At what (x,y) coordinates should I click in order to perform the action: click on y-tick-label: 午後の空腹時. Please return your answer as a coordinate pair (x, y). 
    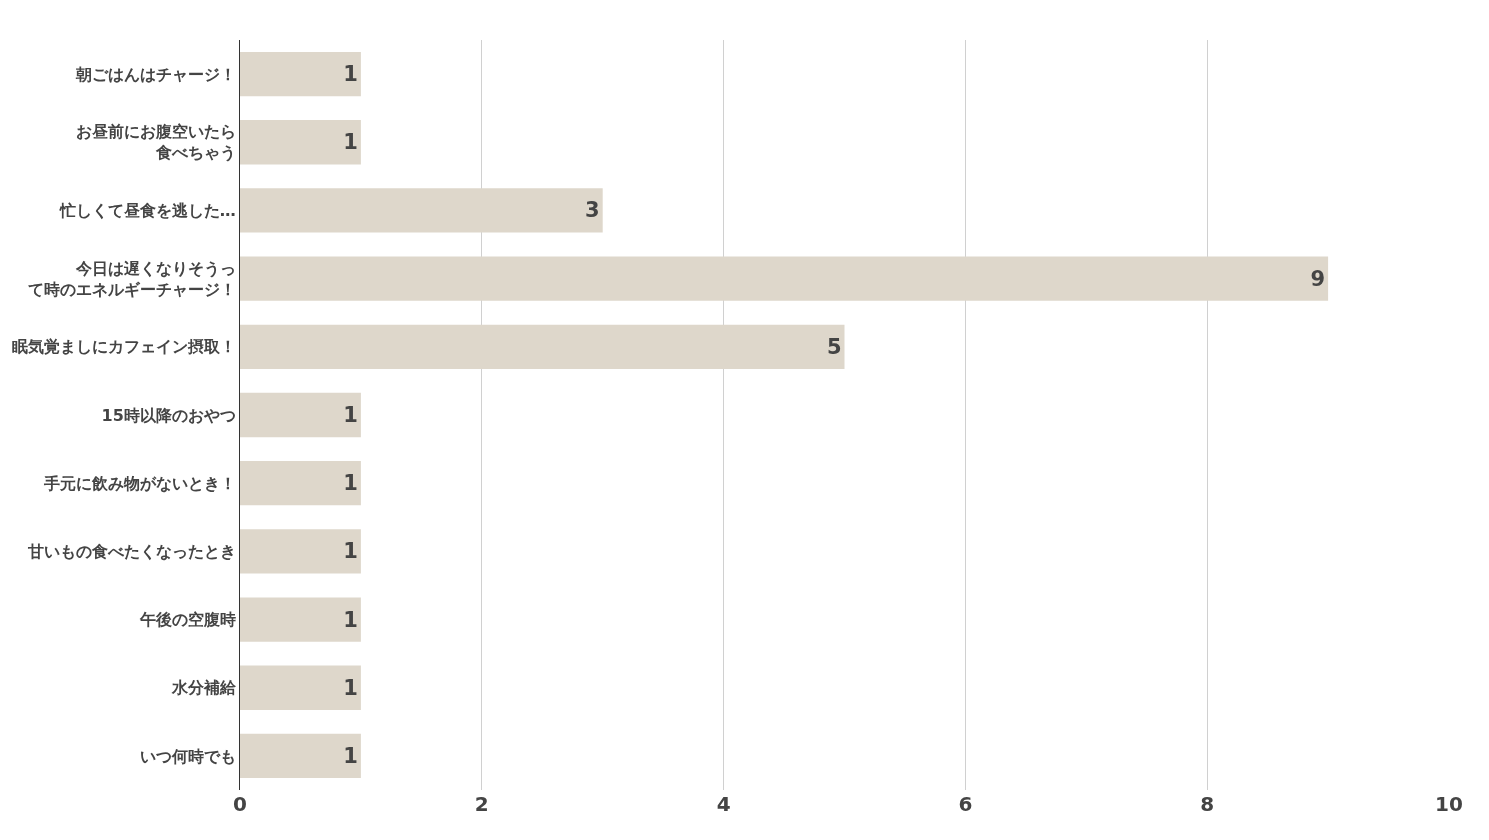
    Looking at the image, I should click on (187, 620).